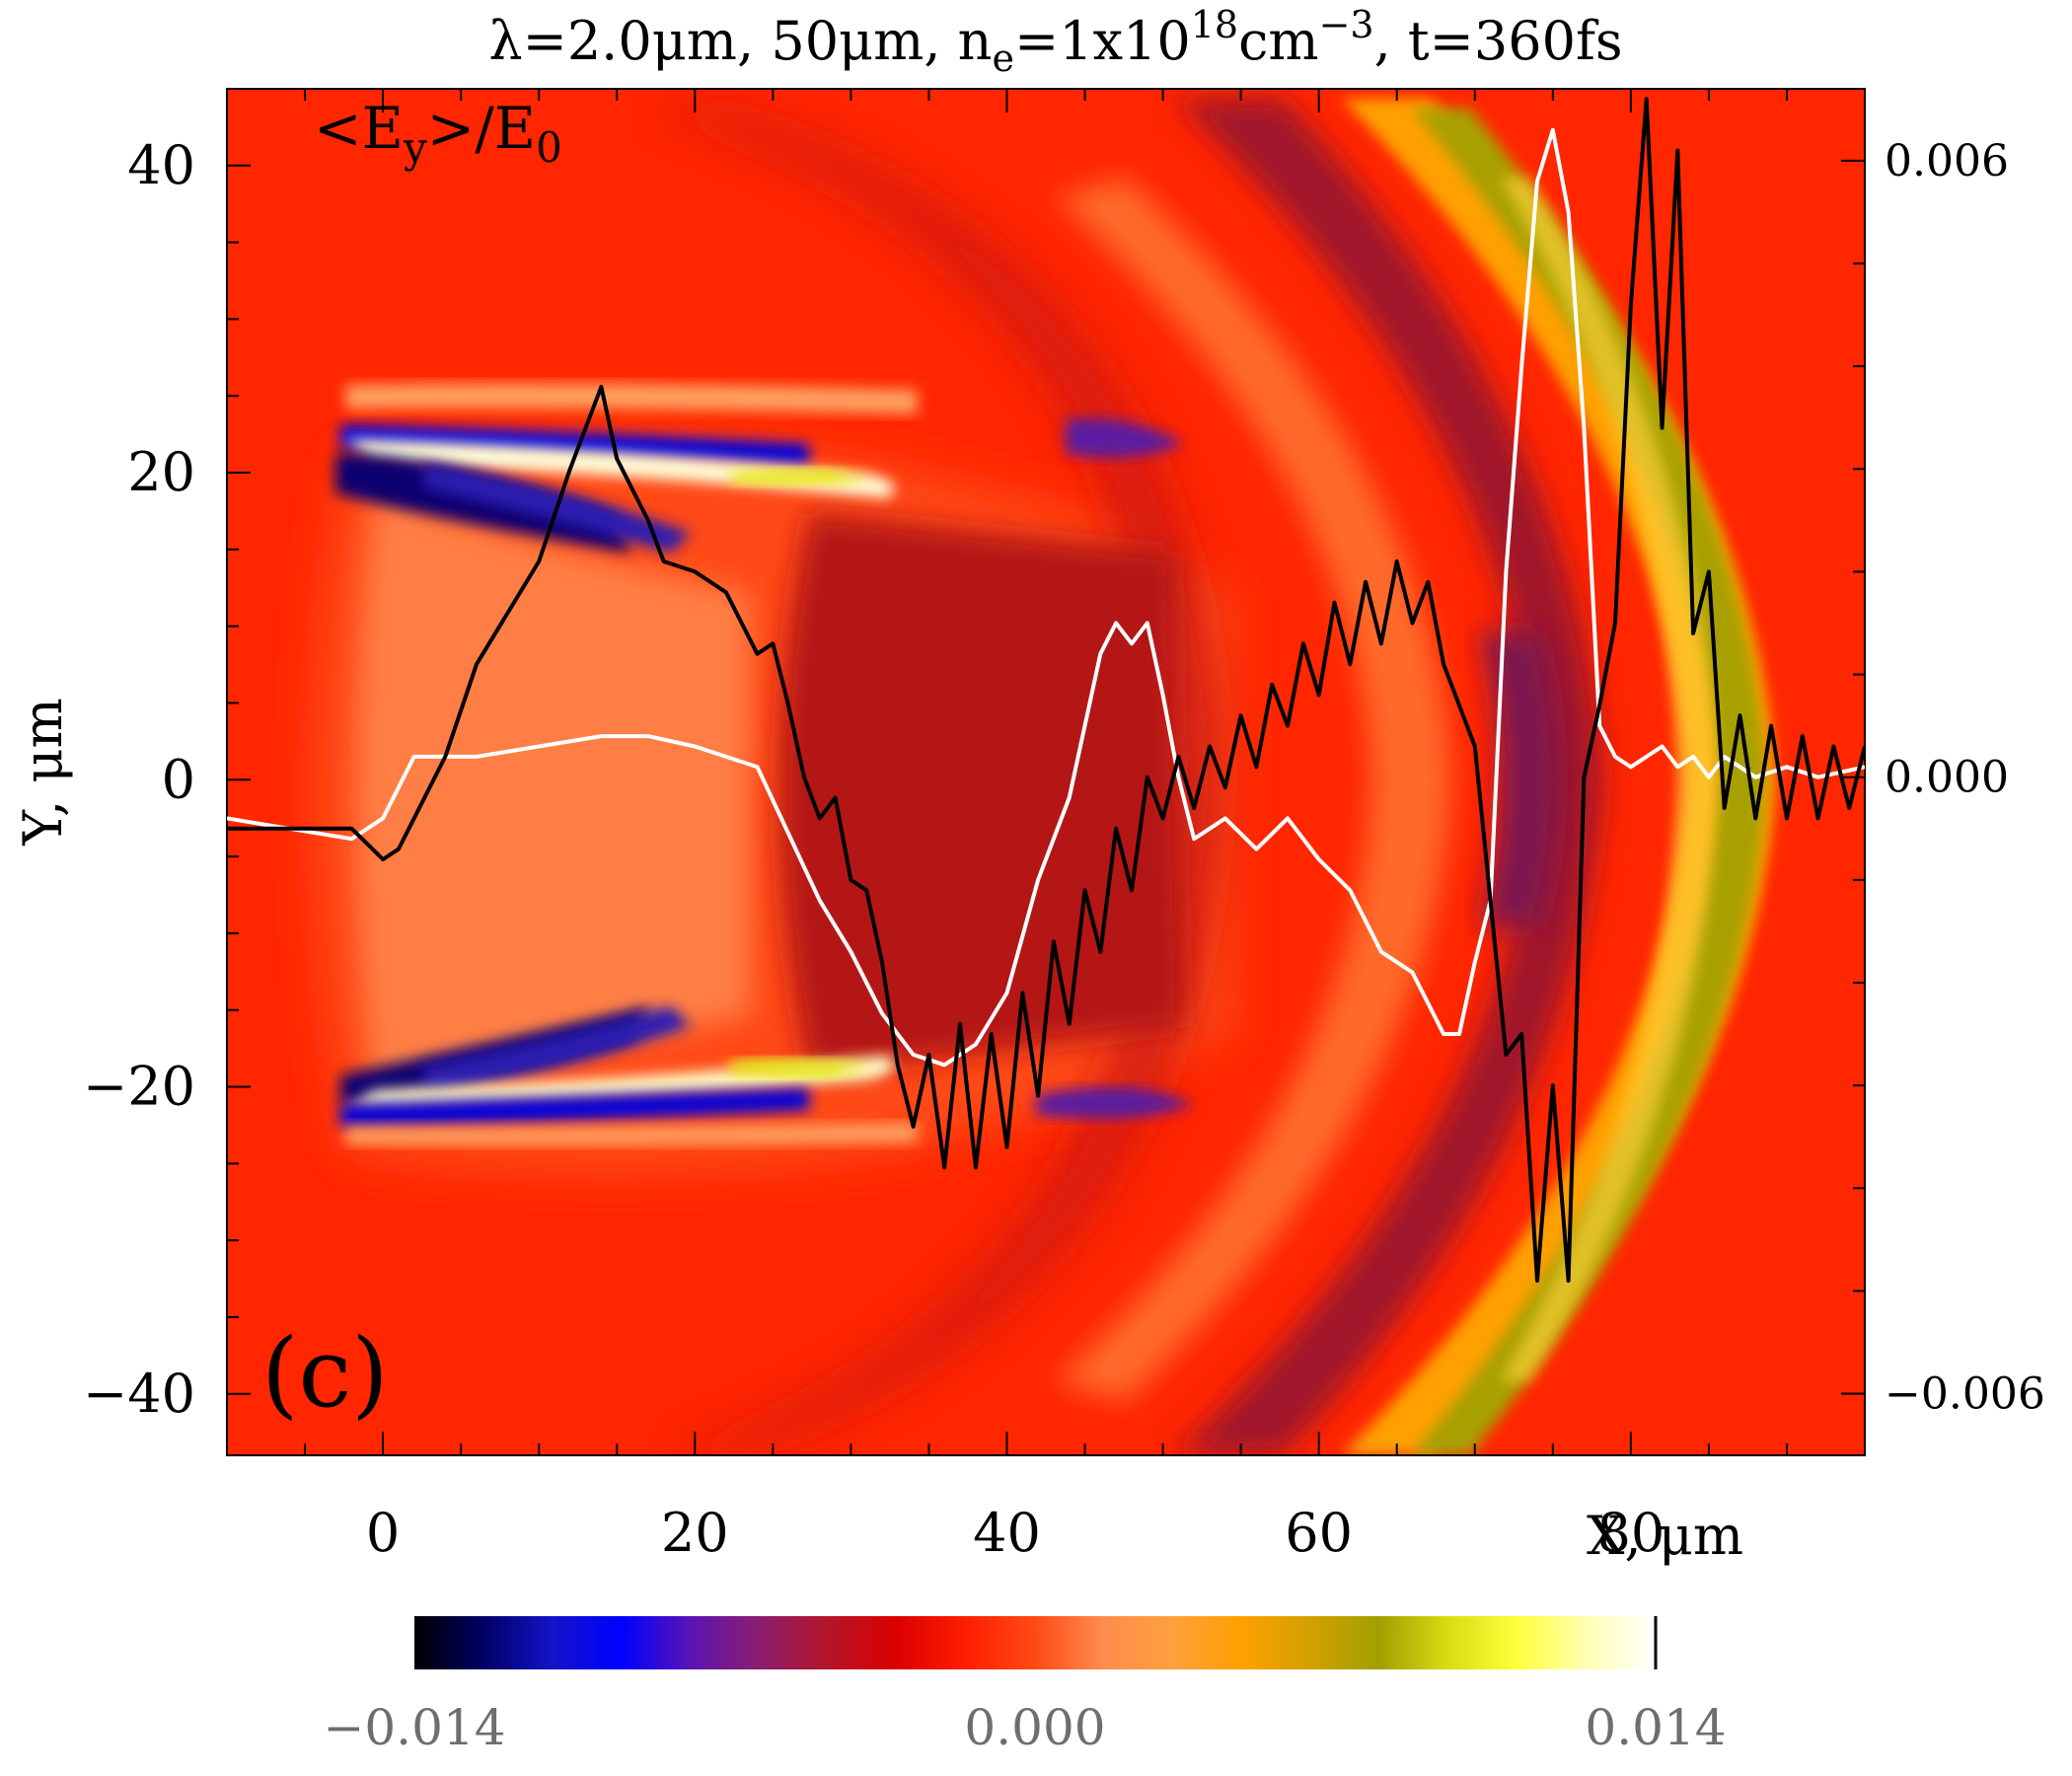  I want to click on x-tick-label: 60, so click(1319, 1533).